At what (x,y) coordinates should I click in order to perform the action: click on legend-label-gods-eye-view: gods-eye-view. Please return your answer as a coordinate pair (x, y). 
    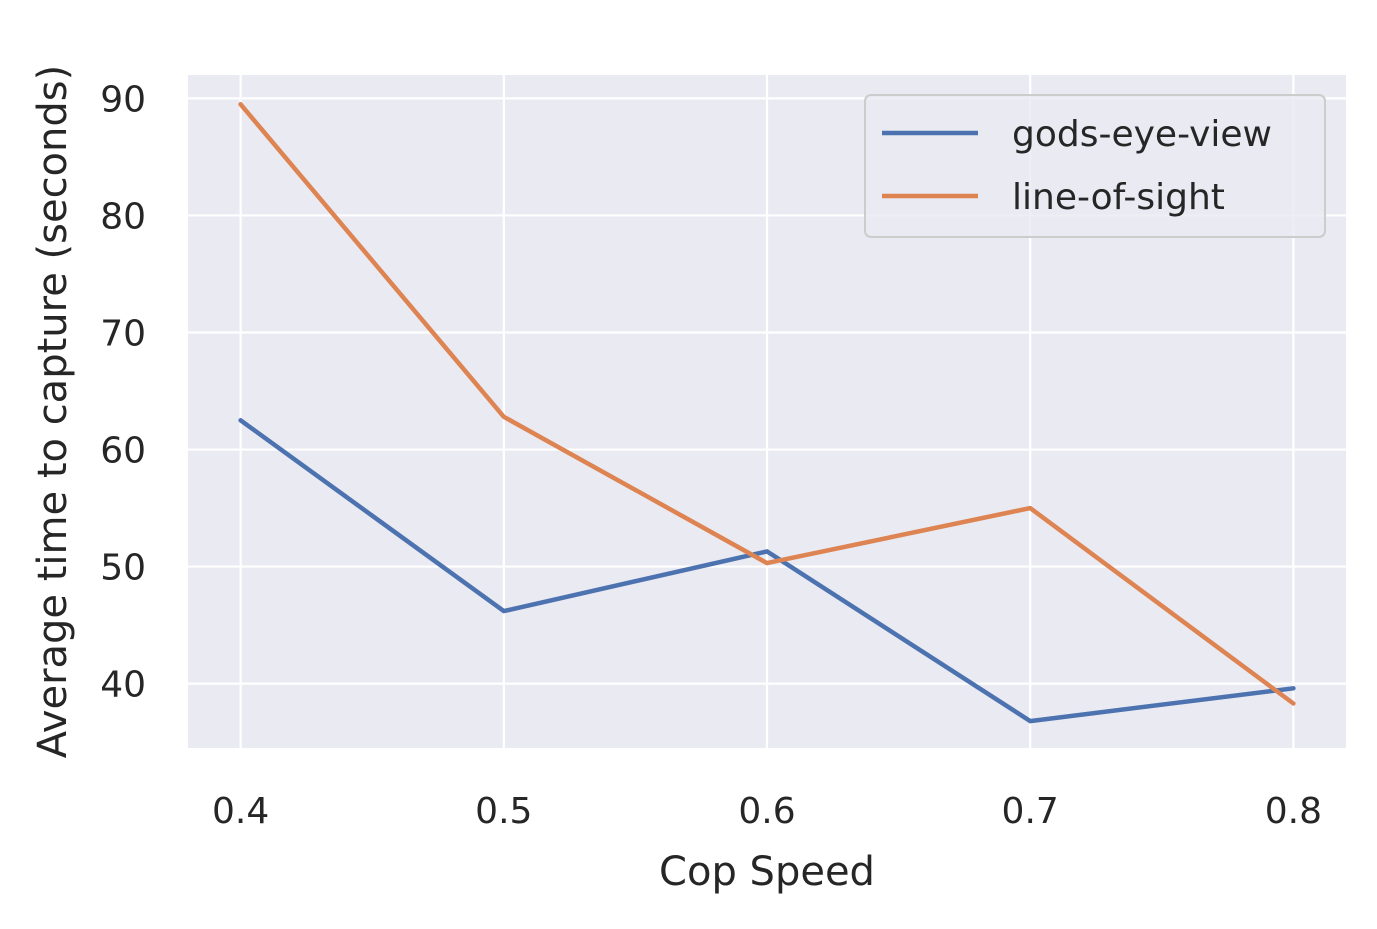
    Looking at the image, I should click on (1142, 134).